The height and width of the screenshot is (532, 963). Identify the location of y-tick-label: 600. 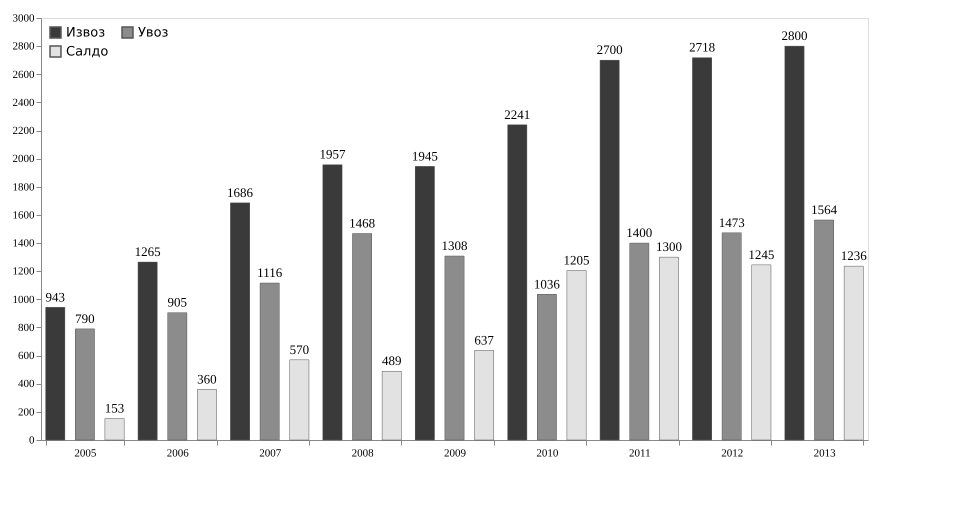
(26, 356).